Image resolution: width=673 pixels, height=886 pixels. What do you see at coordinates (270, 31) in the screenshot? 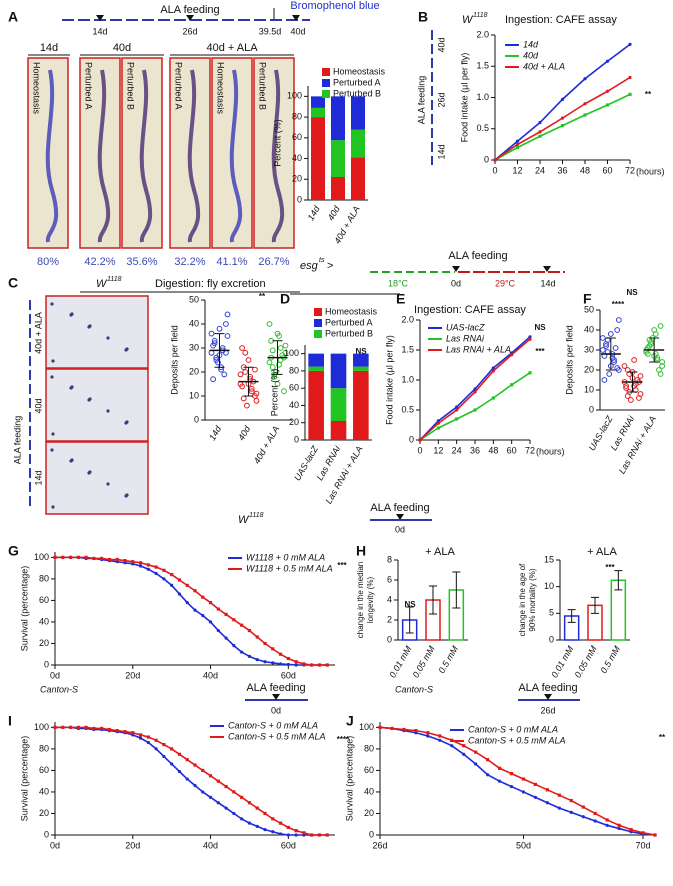
I see `timeline-tick: 39.5d` at bounding box center [270, 31].